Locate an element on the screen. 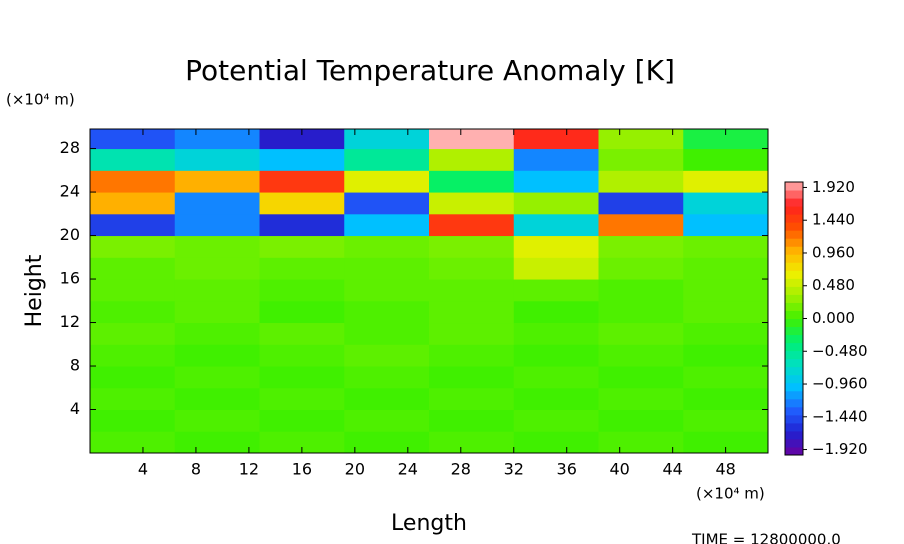  x-tick-label: 12 is located at coordinates (249, 469).